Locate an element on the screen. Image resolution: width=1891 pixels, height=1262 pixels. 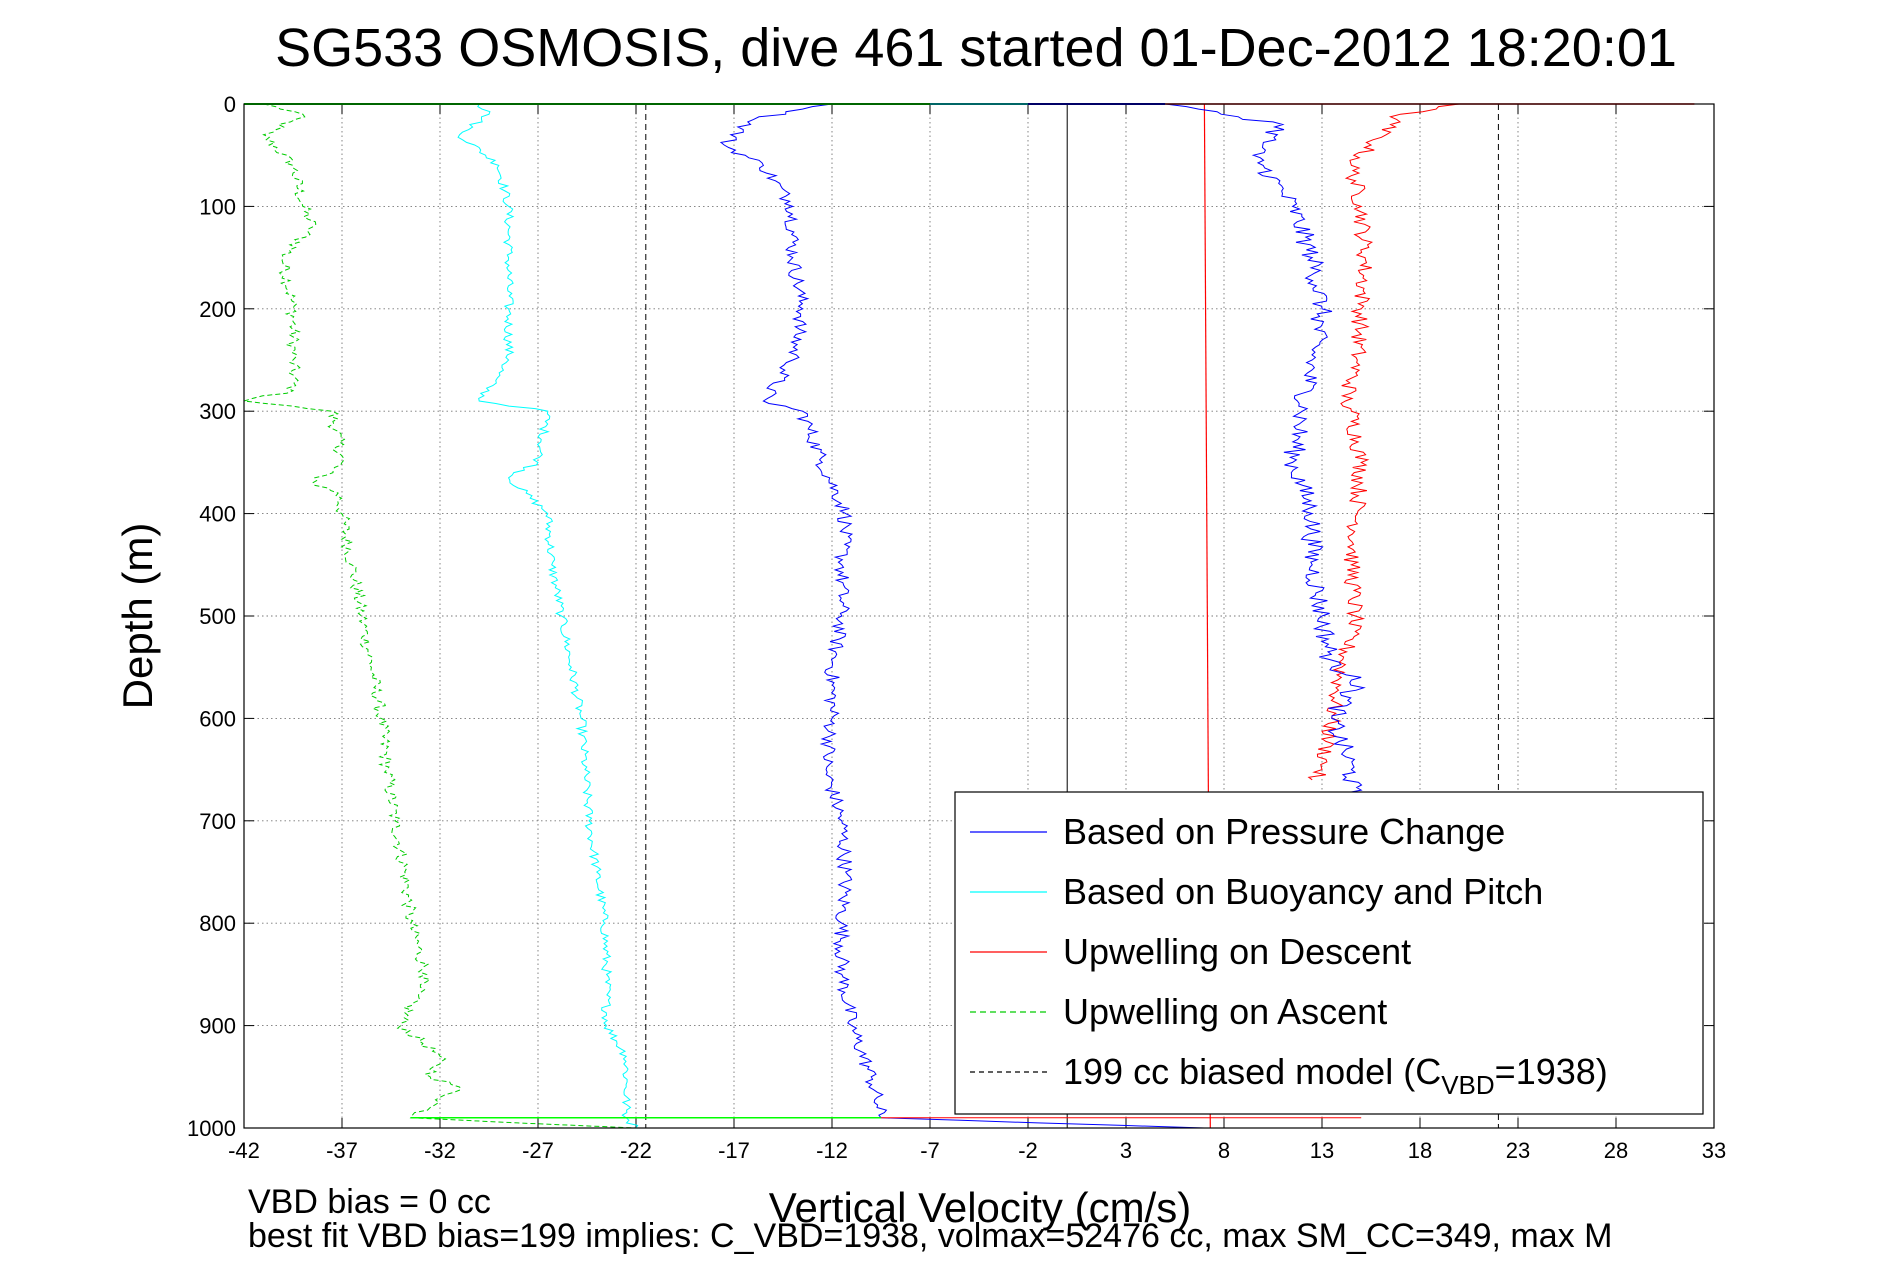
y-tick-label: 600 is located at coordinates (217, 718).